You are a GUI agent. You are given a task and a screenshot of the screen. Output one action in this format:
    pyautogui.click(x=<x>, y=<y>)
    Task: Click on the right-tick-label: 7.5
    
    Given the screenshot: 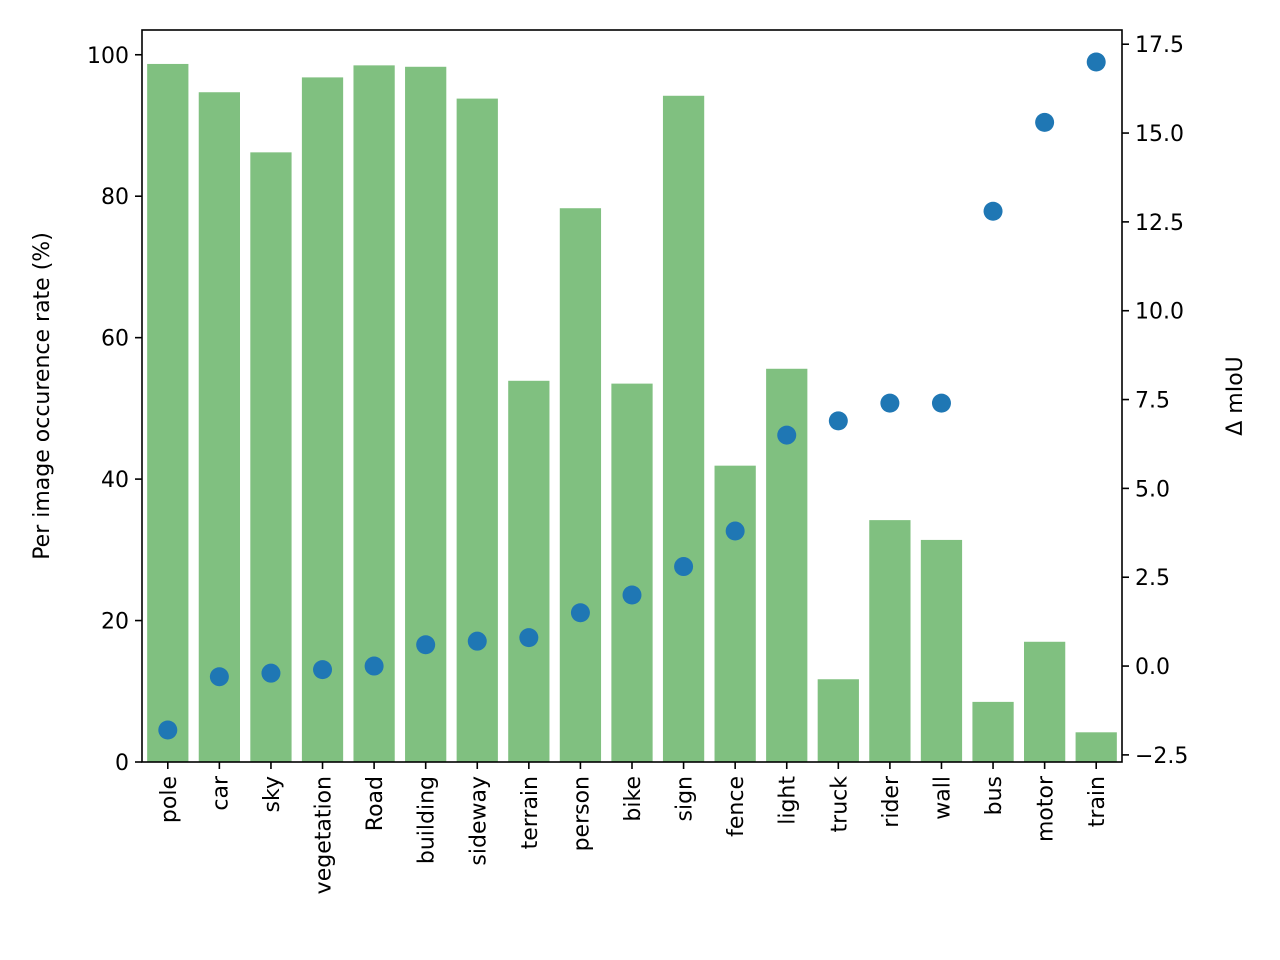 What is the action you would take?
    pyautogui.click(x=1152, y=401)
    